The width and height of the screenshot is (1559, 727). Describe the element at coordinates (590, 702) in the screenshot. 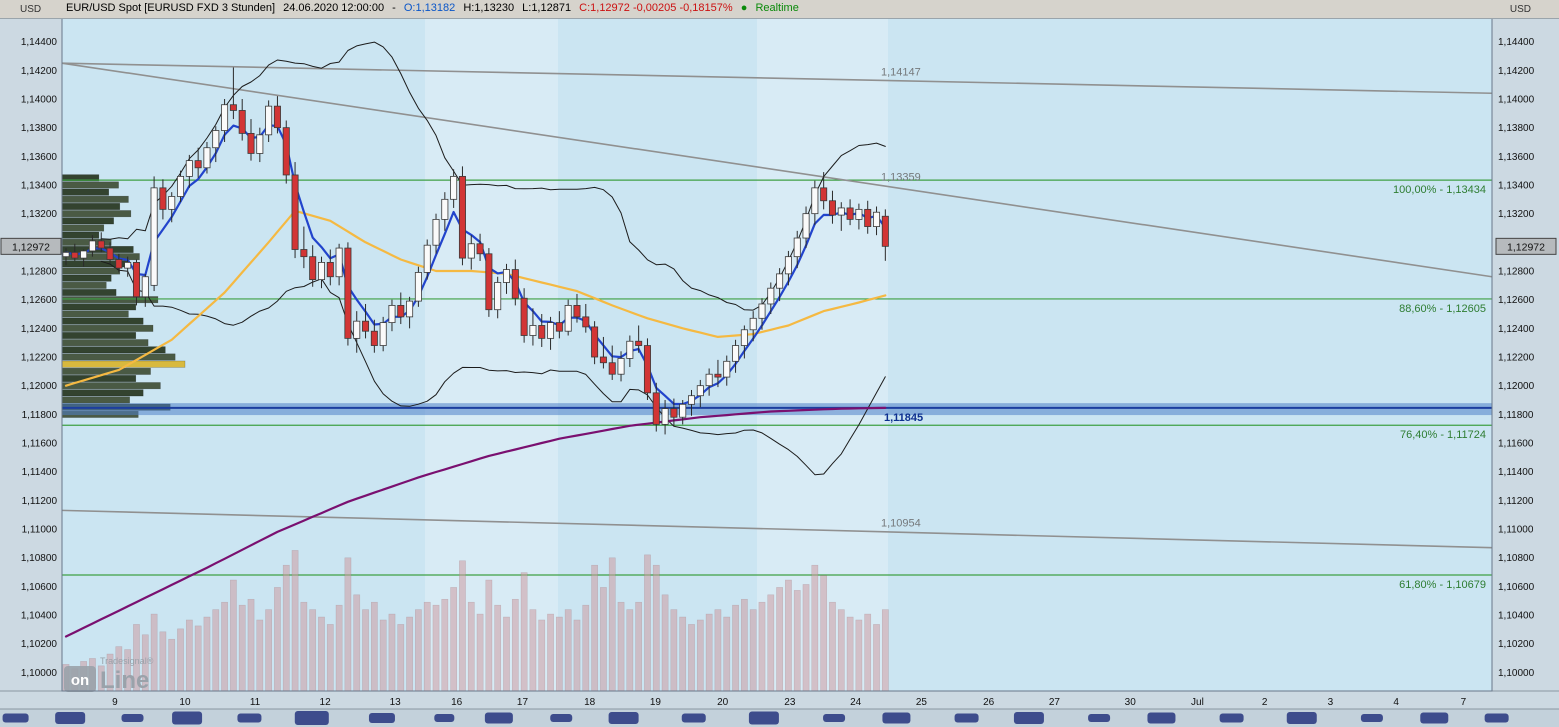

I see `time-tick-label: 18` at that location.